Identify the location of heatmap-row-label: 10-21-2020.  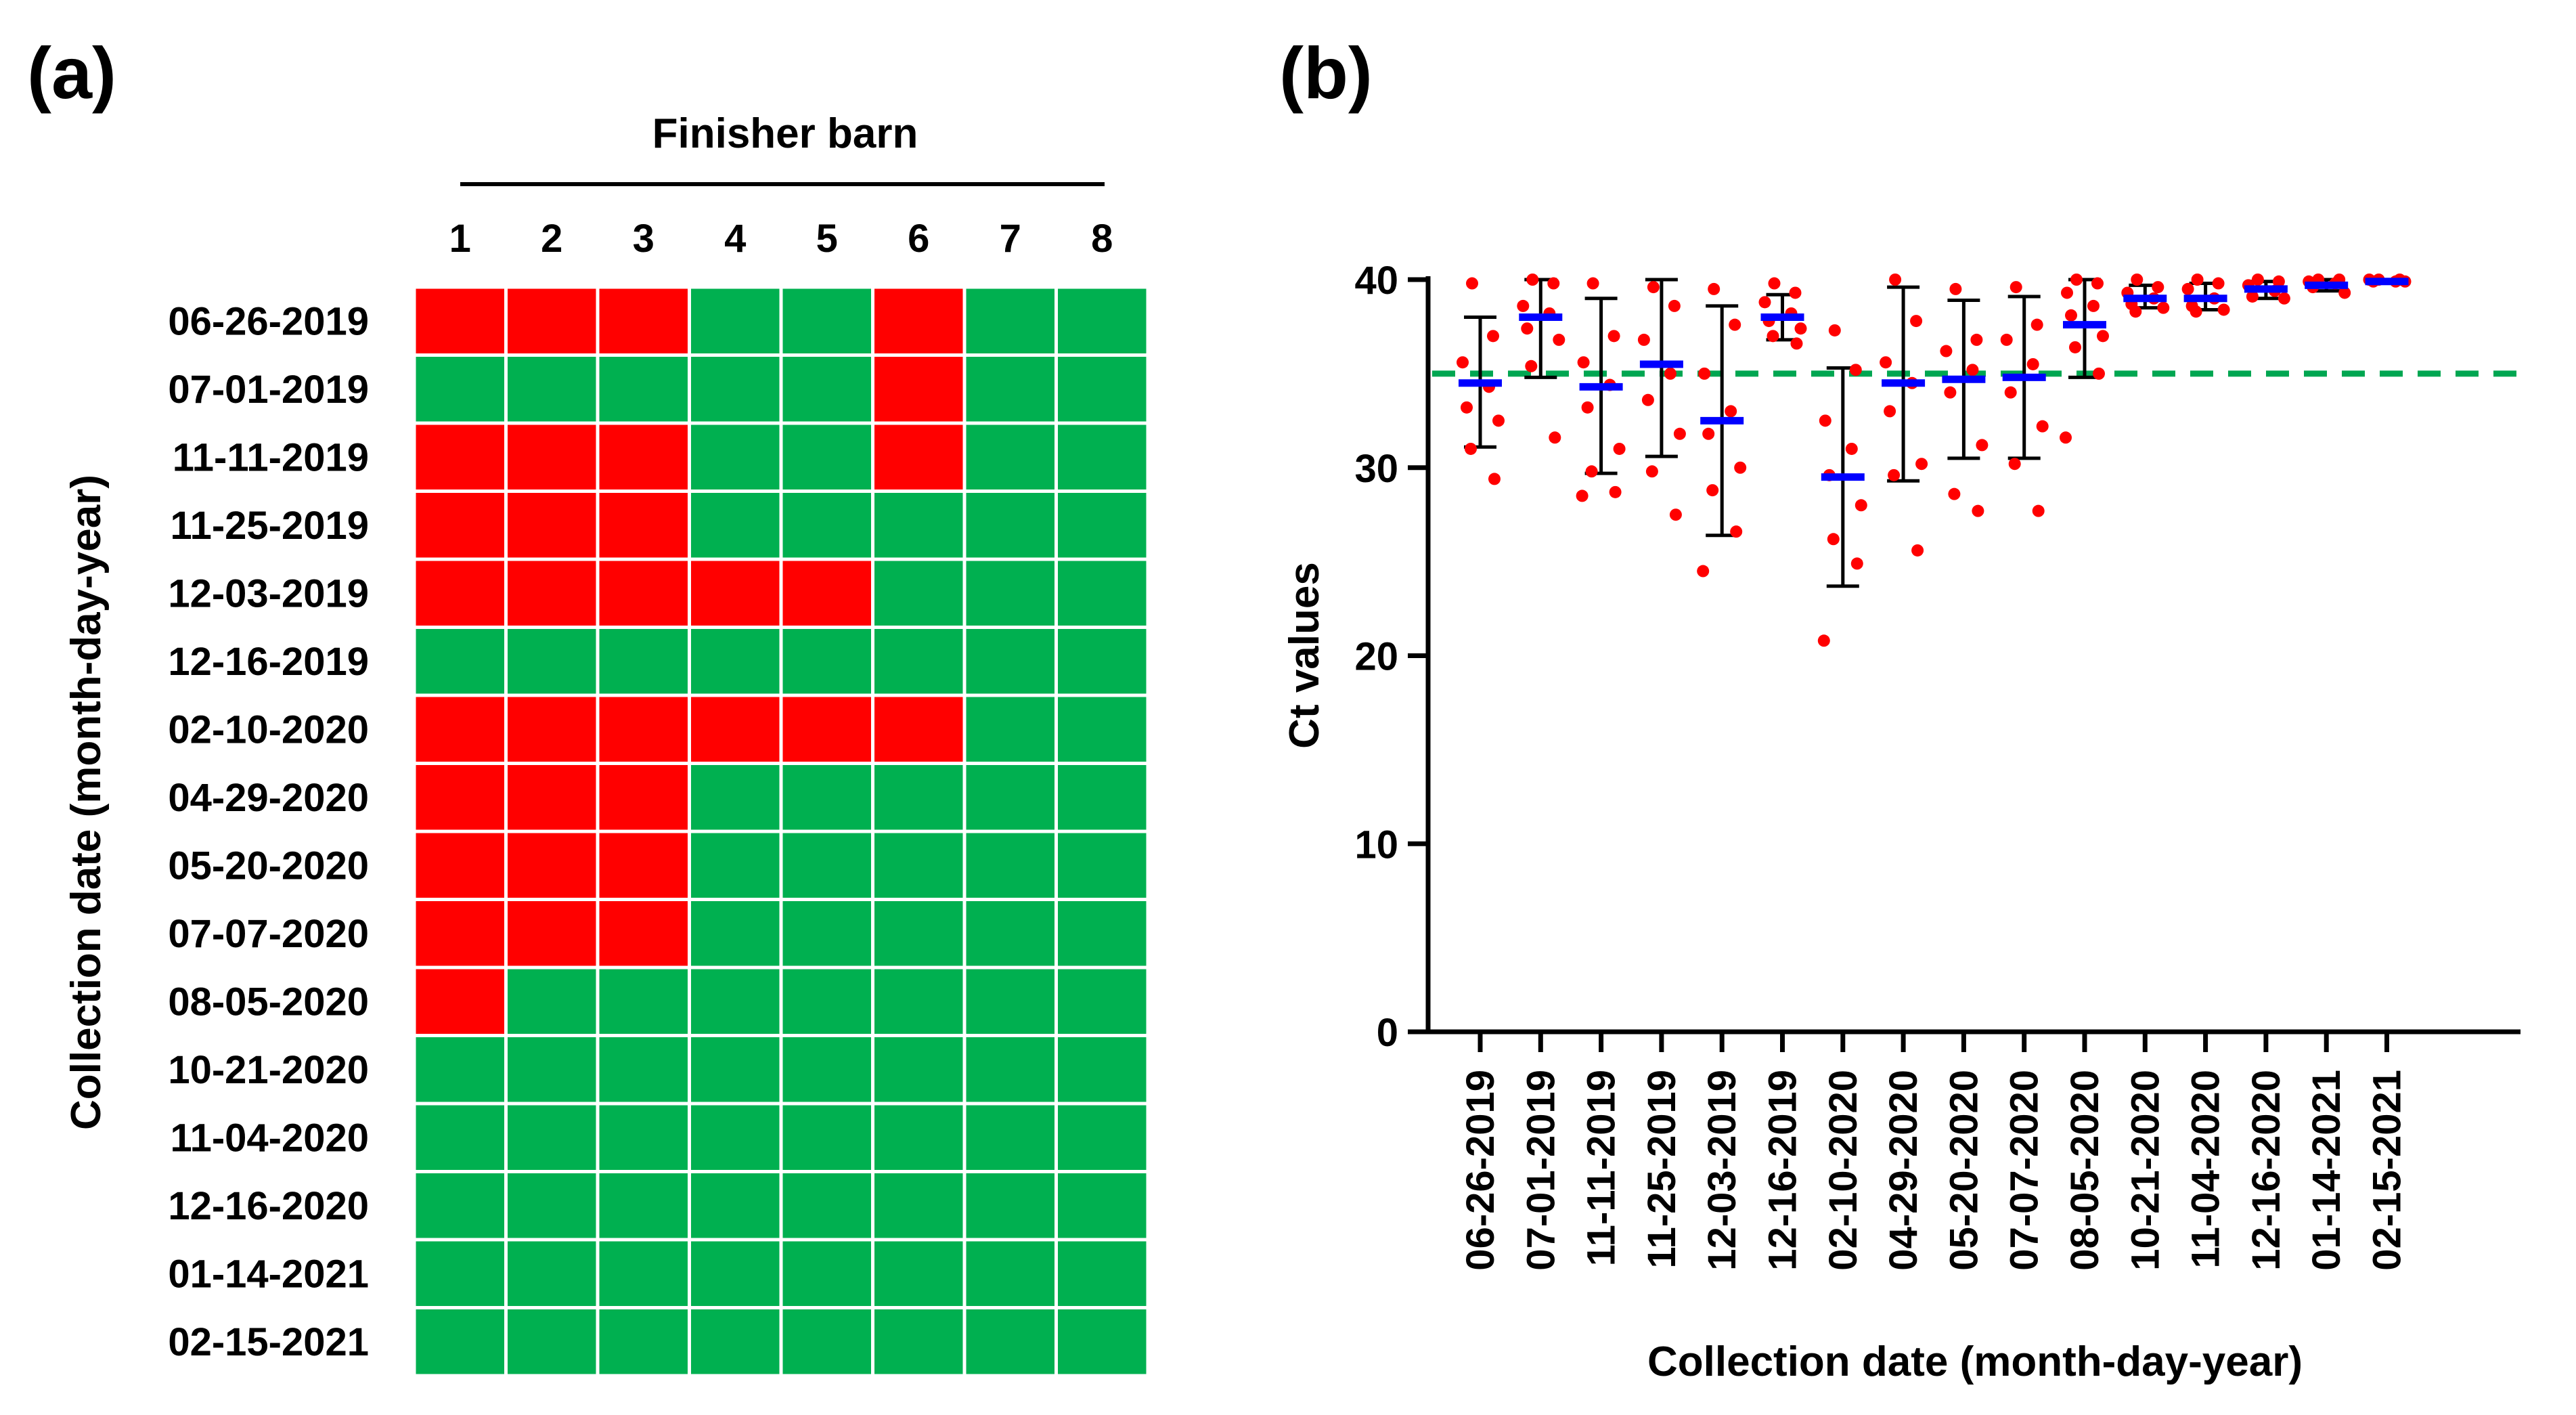
(268, 1070).